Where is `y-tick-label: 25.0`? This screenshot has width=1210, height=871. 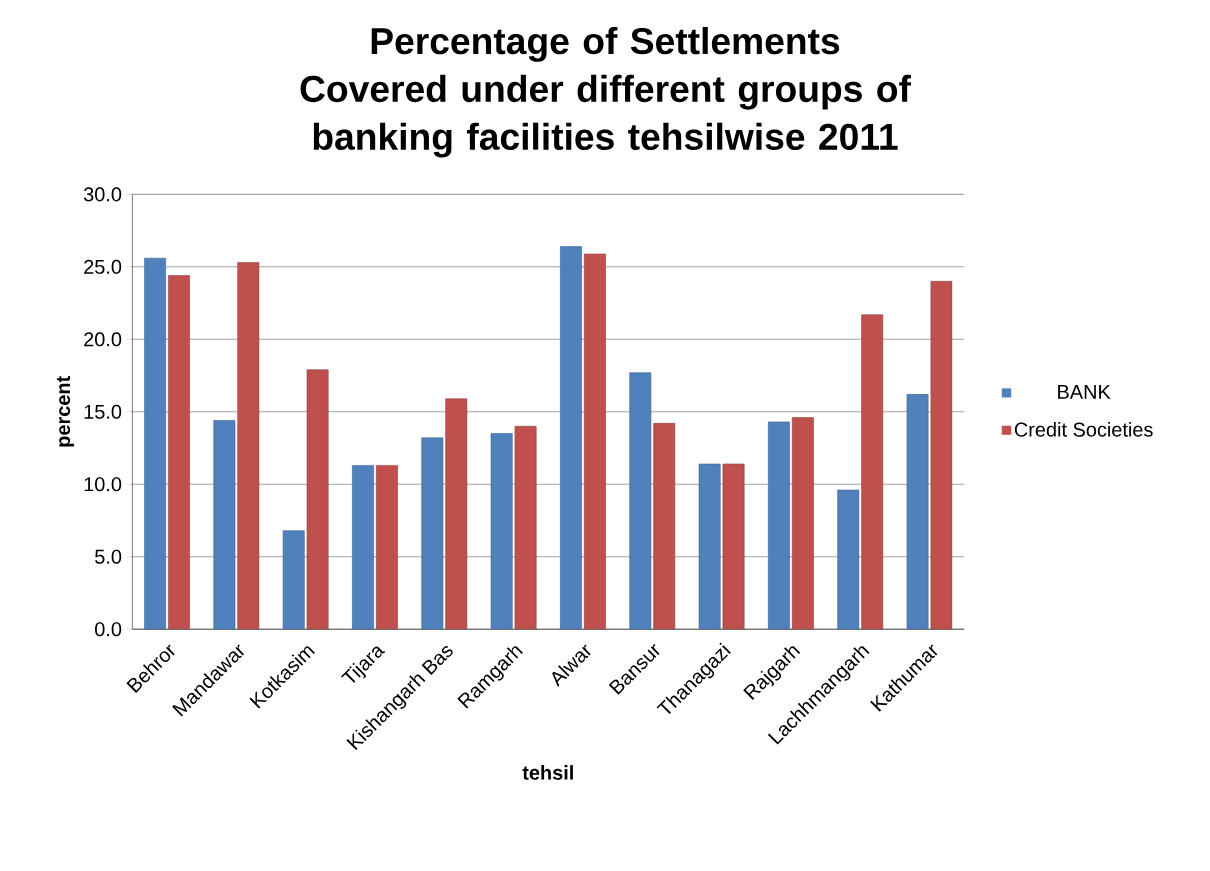 y-tick-label: 25.0 is located at coordinates (103, 266).